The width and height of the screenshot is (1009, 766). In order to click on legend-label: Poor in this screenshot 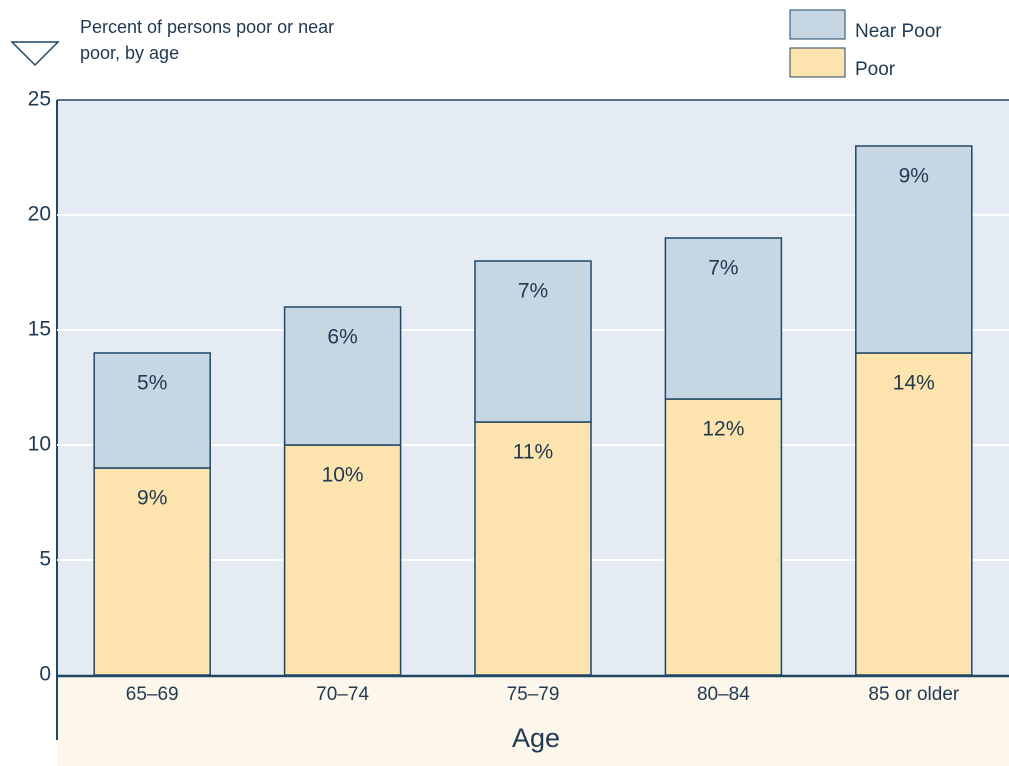, I will do `click(875, 69)`.